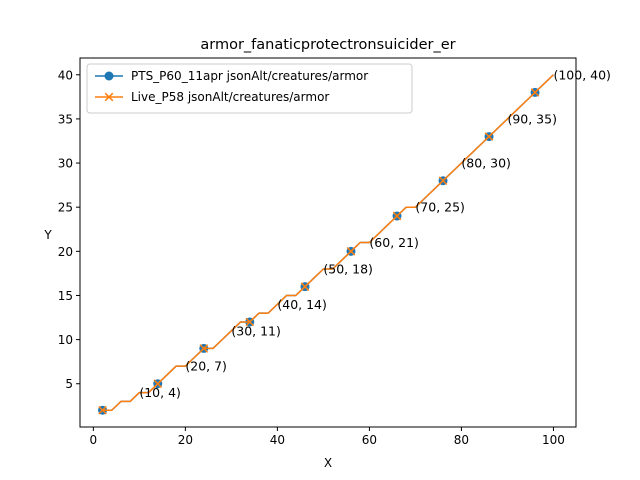 Image resolution: width=640 pixels, height=480 pixels. I want to click on y-axis-label: Y, so click(47, 235).